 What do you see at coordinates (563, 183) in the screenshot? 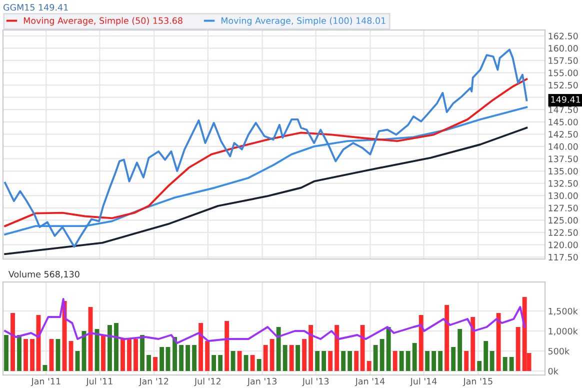
I see `y-tick-label: 132.50` at bounding box center [563, 183].